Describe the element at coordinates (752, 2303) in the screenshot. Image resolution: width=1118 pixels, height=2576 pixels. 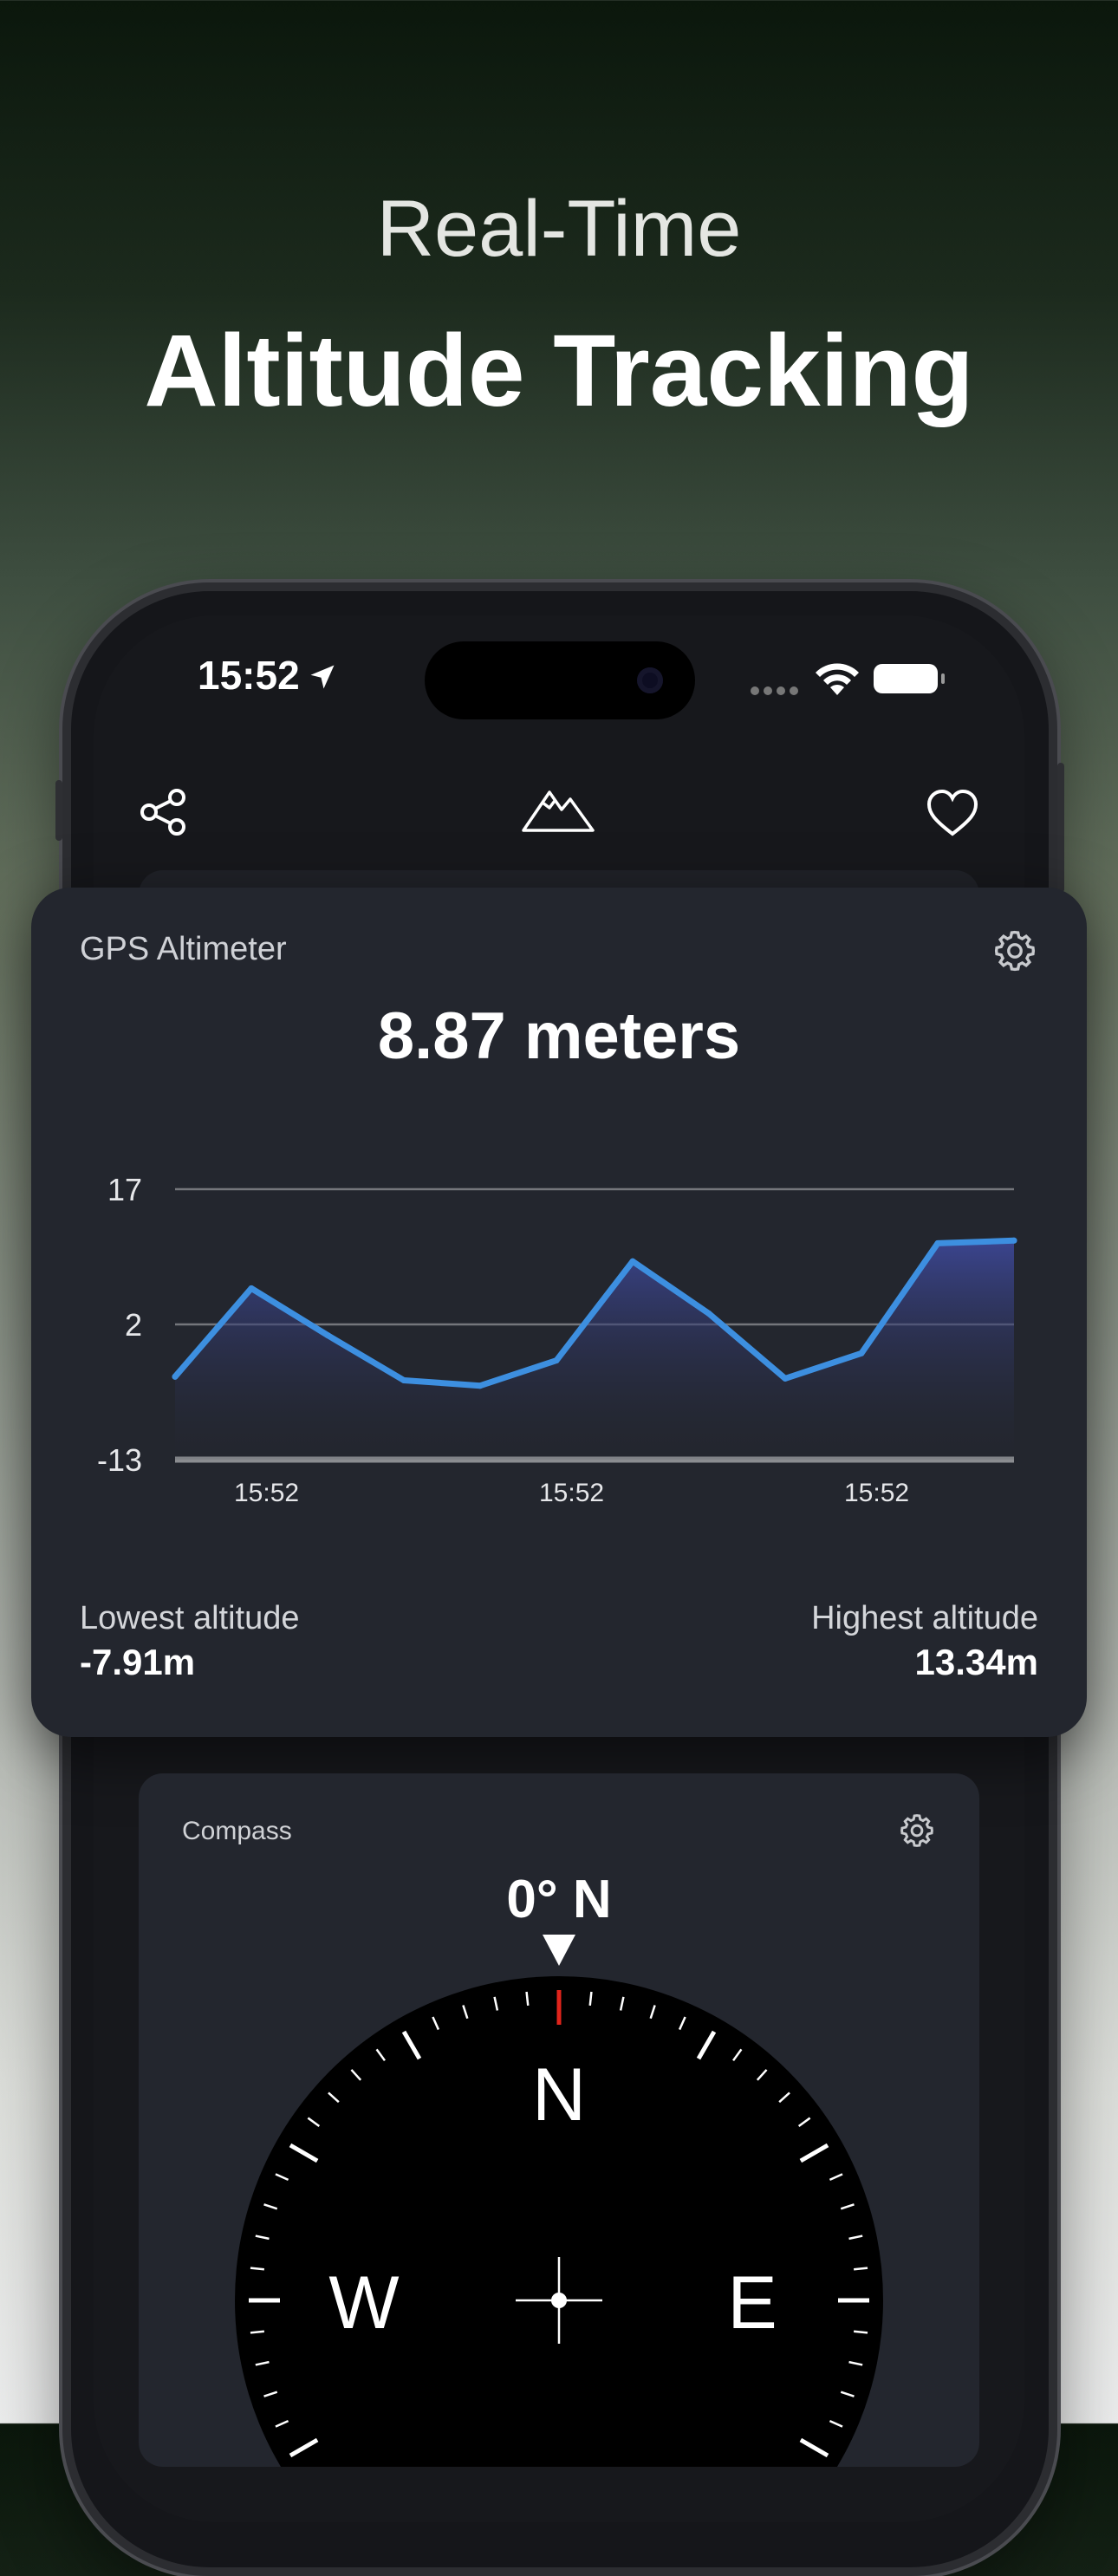
I see `compass-letter-e: E` at that location.